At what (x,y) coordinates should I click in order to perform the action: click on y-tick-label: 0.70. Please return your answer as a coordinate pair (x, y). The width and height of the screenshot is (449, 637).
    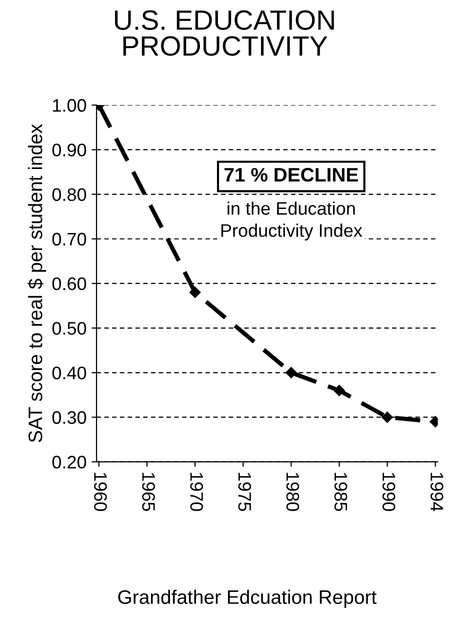
    Looking at the image, I should click on (69, 239).